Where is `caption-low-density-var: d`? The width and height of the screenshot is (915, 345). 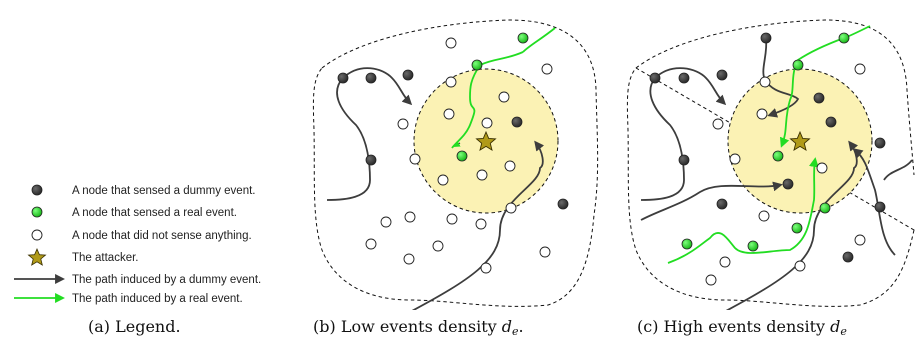
caption-low-density-var: d is located at coordinates (507, 326).